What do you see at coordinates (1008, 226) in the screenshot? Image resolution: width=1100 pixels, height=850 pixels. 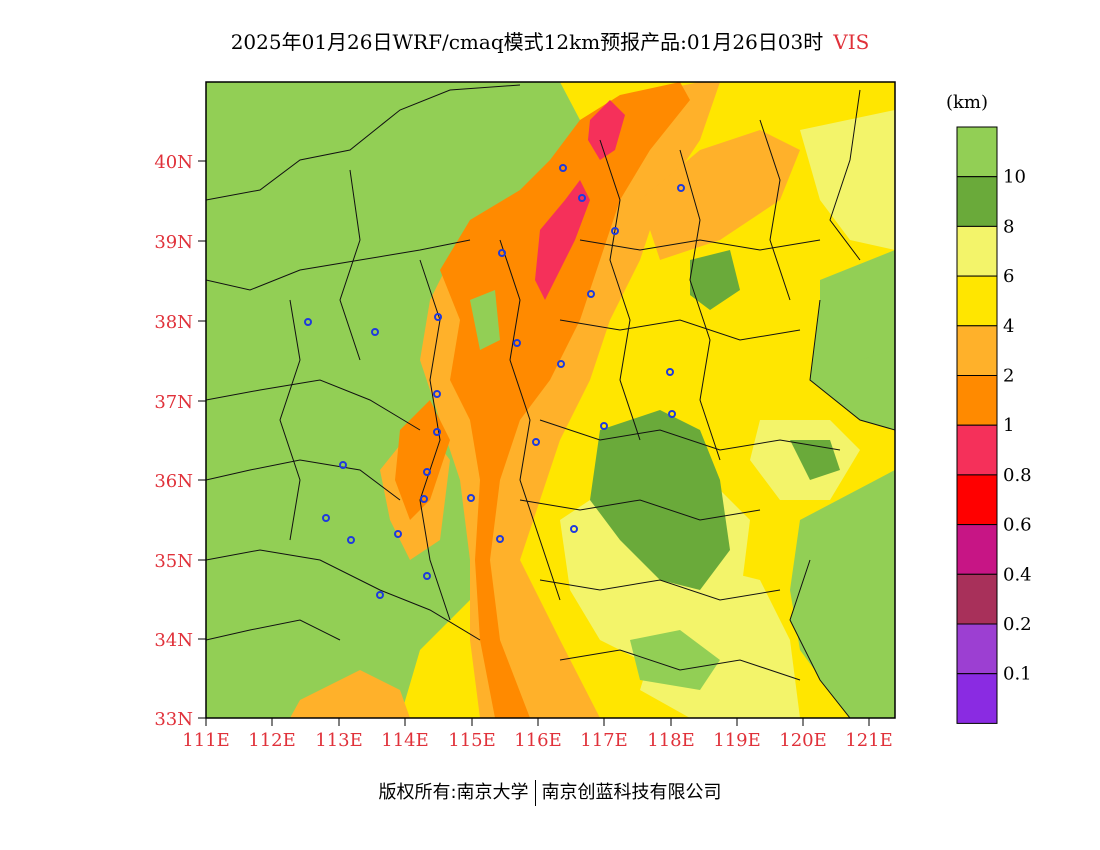 I see `legend-label: 8` at bounding box center [1008, 226].